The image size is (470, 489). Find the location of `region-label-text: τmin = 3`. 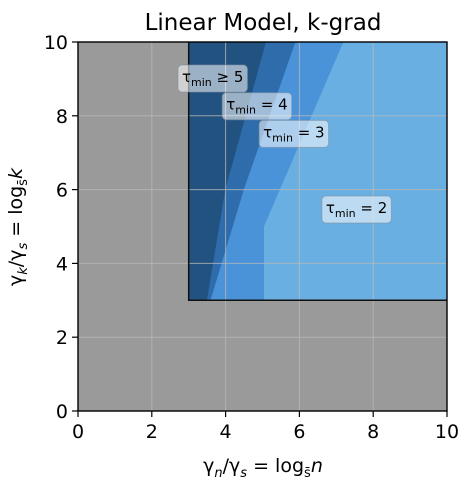

region-label-text: τmin = 3 is located at coordinates (293, 133).